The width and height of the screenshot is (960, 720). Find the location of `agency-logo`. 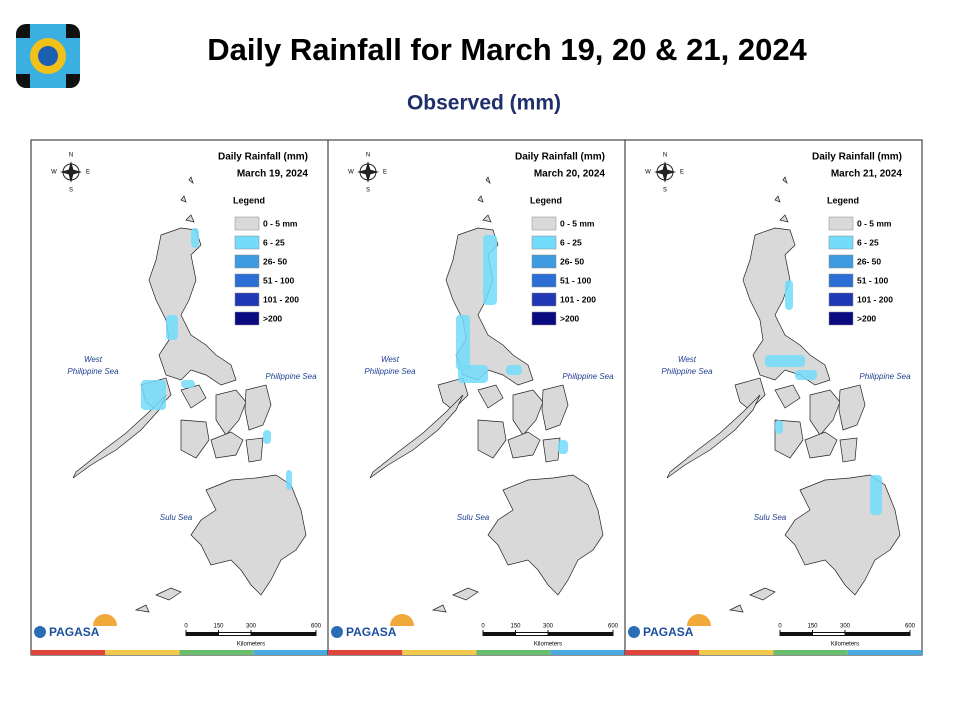

agency-logo is located at coordinates (48, 56).